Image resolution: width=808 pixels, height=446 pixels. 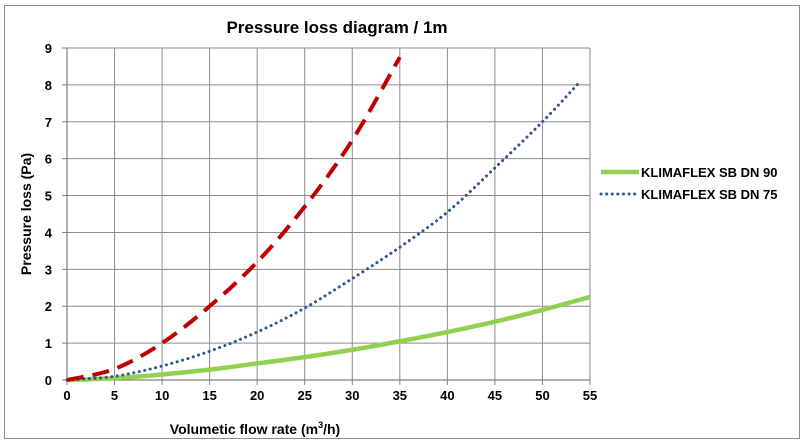 I want to click on x-tick-label: 5, so click(x=114, y=395).